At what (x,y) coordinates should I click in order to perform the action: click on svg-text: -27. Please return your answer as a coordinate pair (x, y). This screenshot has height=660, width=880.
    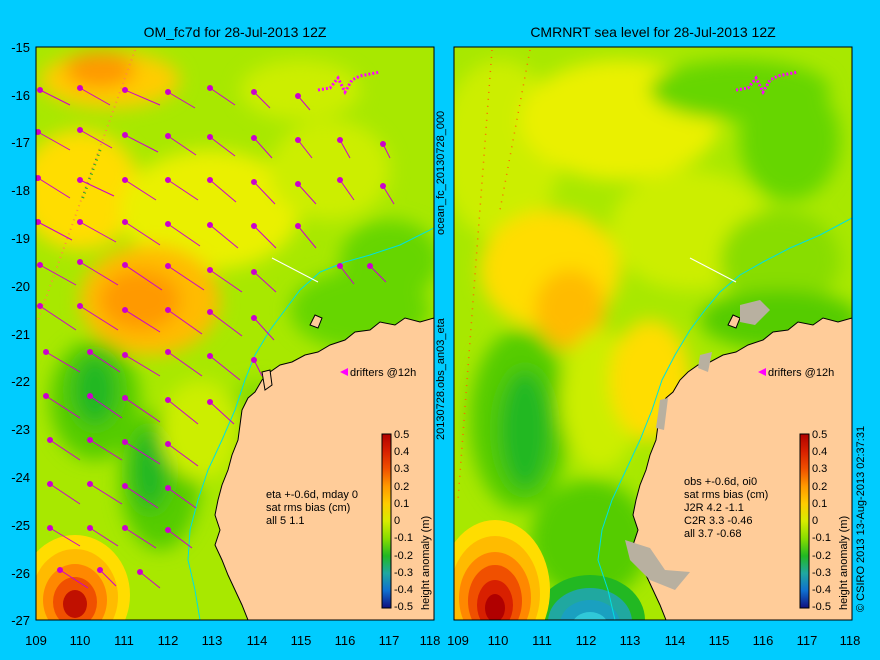
    Looking at the image, I should click on (20, 620).